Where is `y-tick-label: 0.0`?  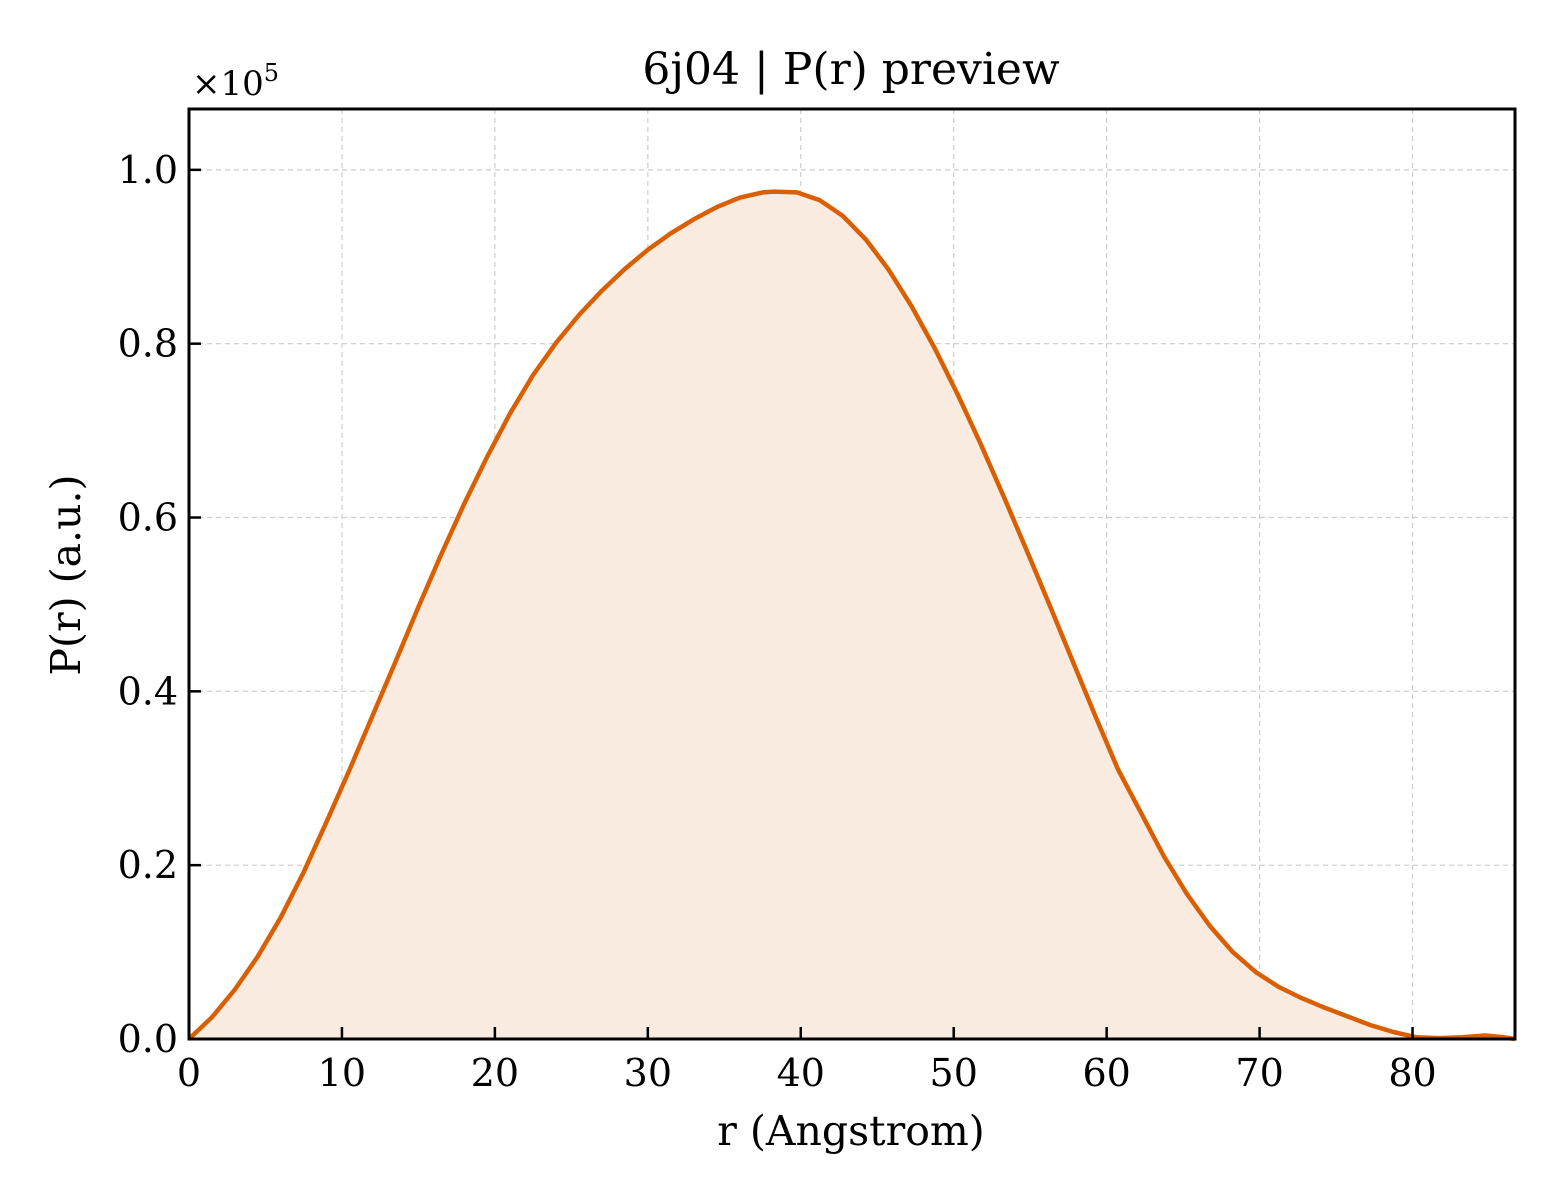
y-tick-label: 0.0 is located at coordinates (148, 1039).